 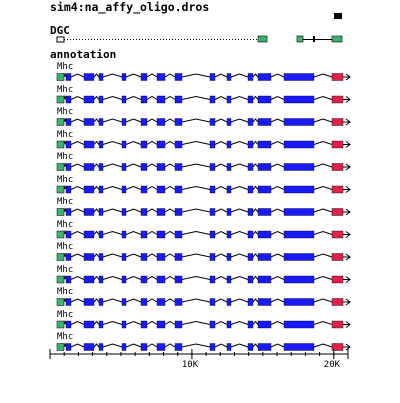 What do you see at coordinates (130, 7) in the screenshot?
I see `page-title: sim4:na_affy_oligo.dros` at bounding box center [130, 7].